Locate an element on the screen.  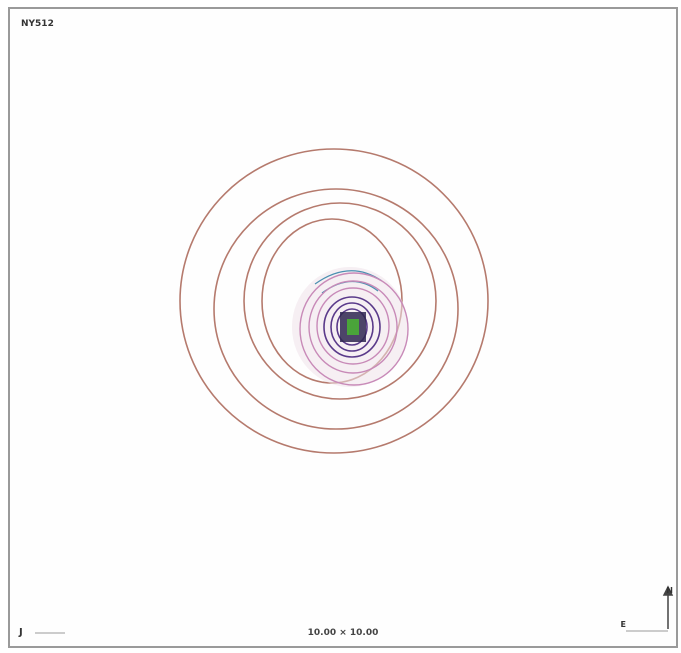
field-of-view: 10.00 × 10.00 is located at coordinates (343, 633).